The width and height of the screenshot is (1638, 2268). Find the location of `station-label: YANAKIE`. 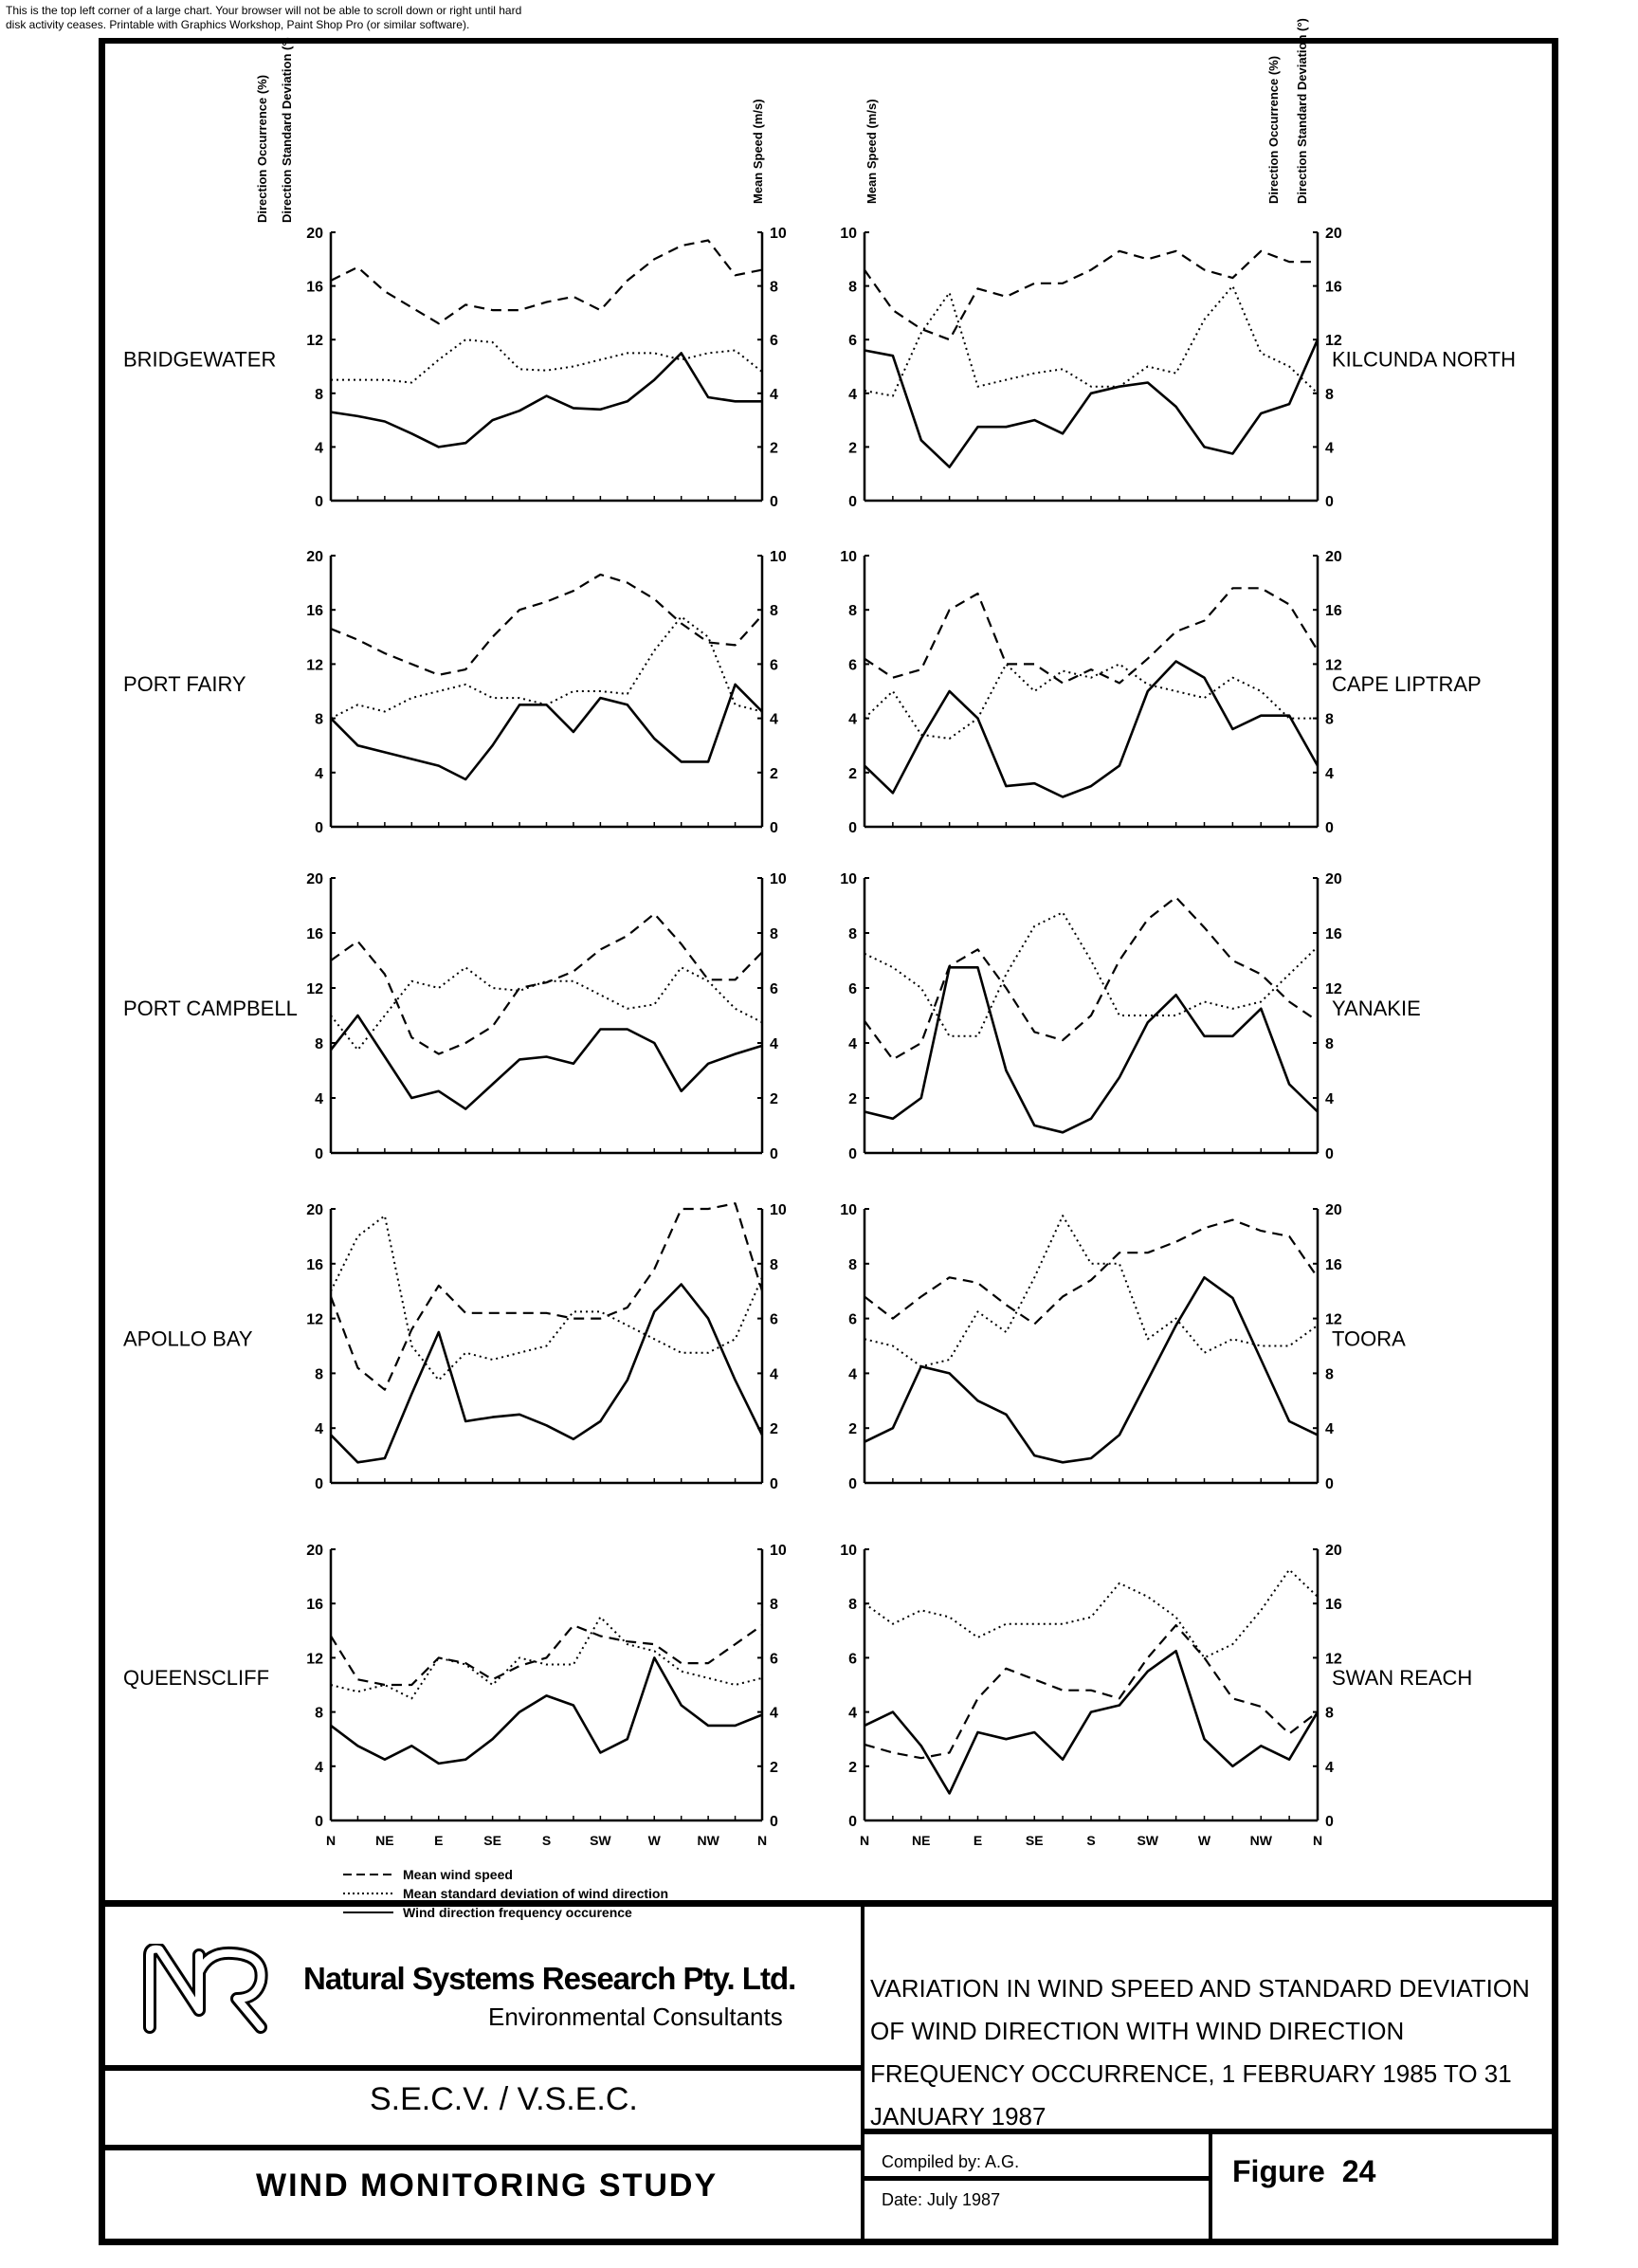

station-label: YANAKIE is located at coordinates (1376, 1008).